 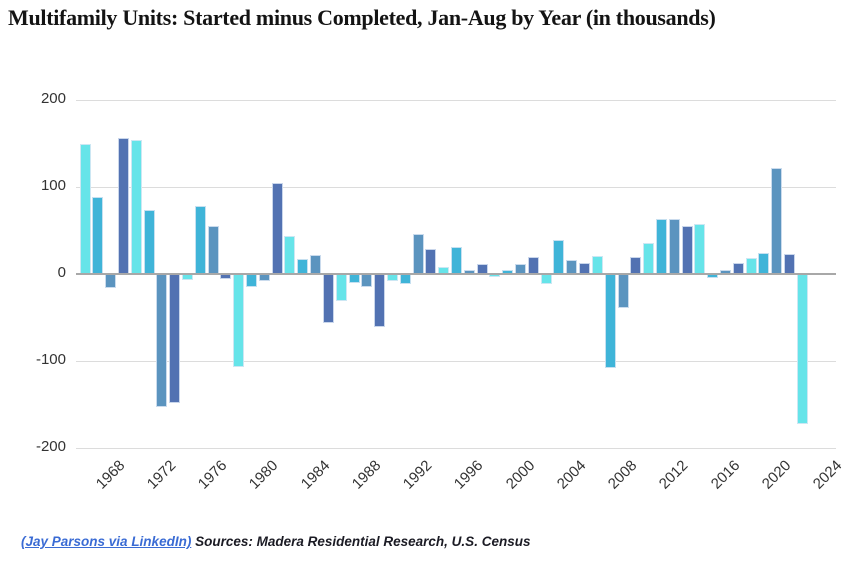 What do you see at coordinates (316, 264) in the screenshot?
I see `bar-1986` at bounding box center [316, 264].